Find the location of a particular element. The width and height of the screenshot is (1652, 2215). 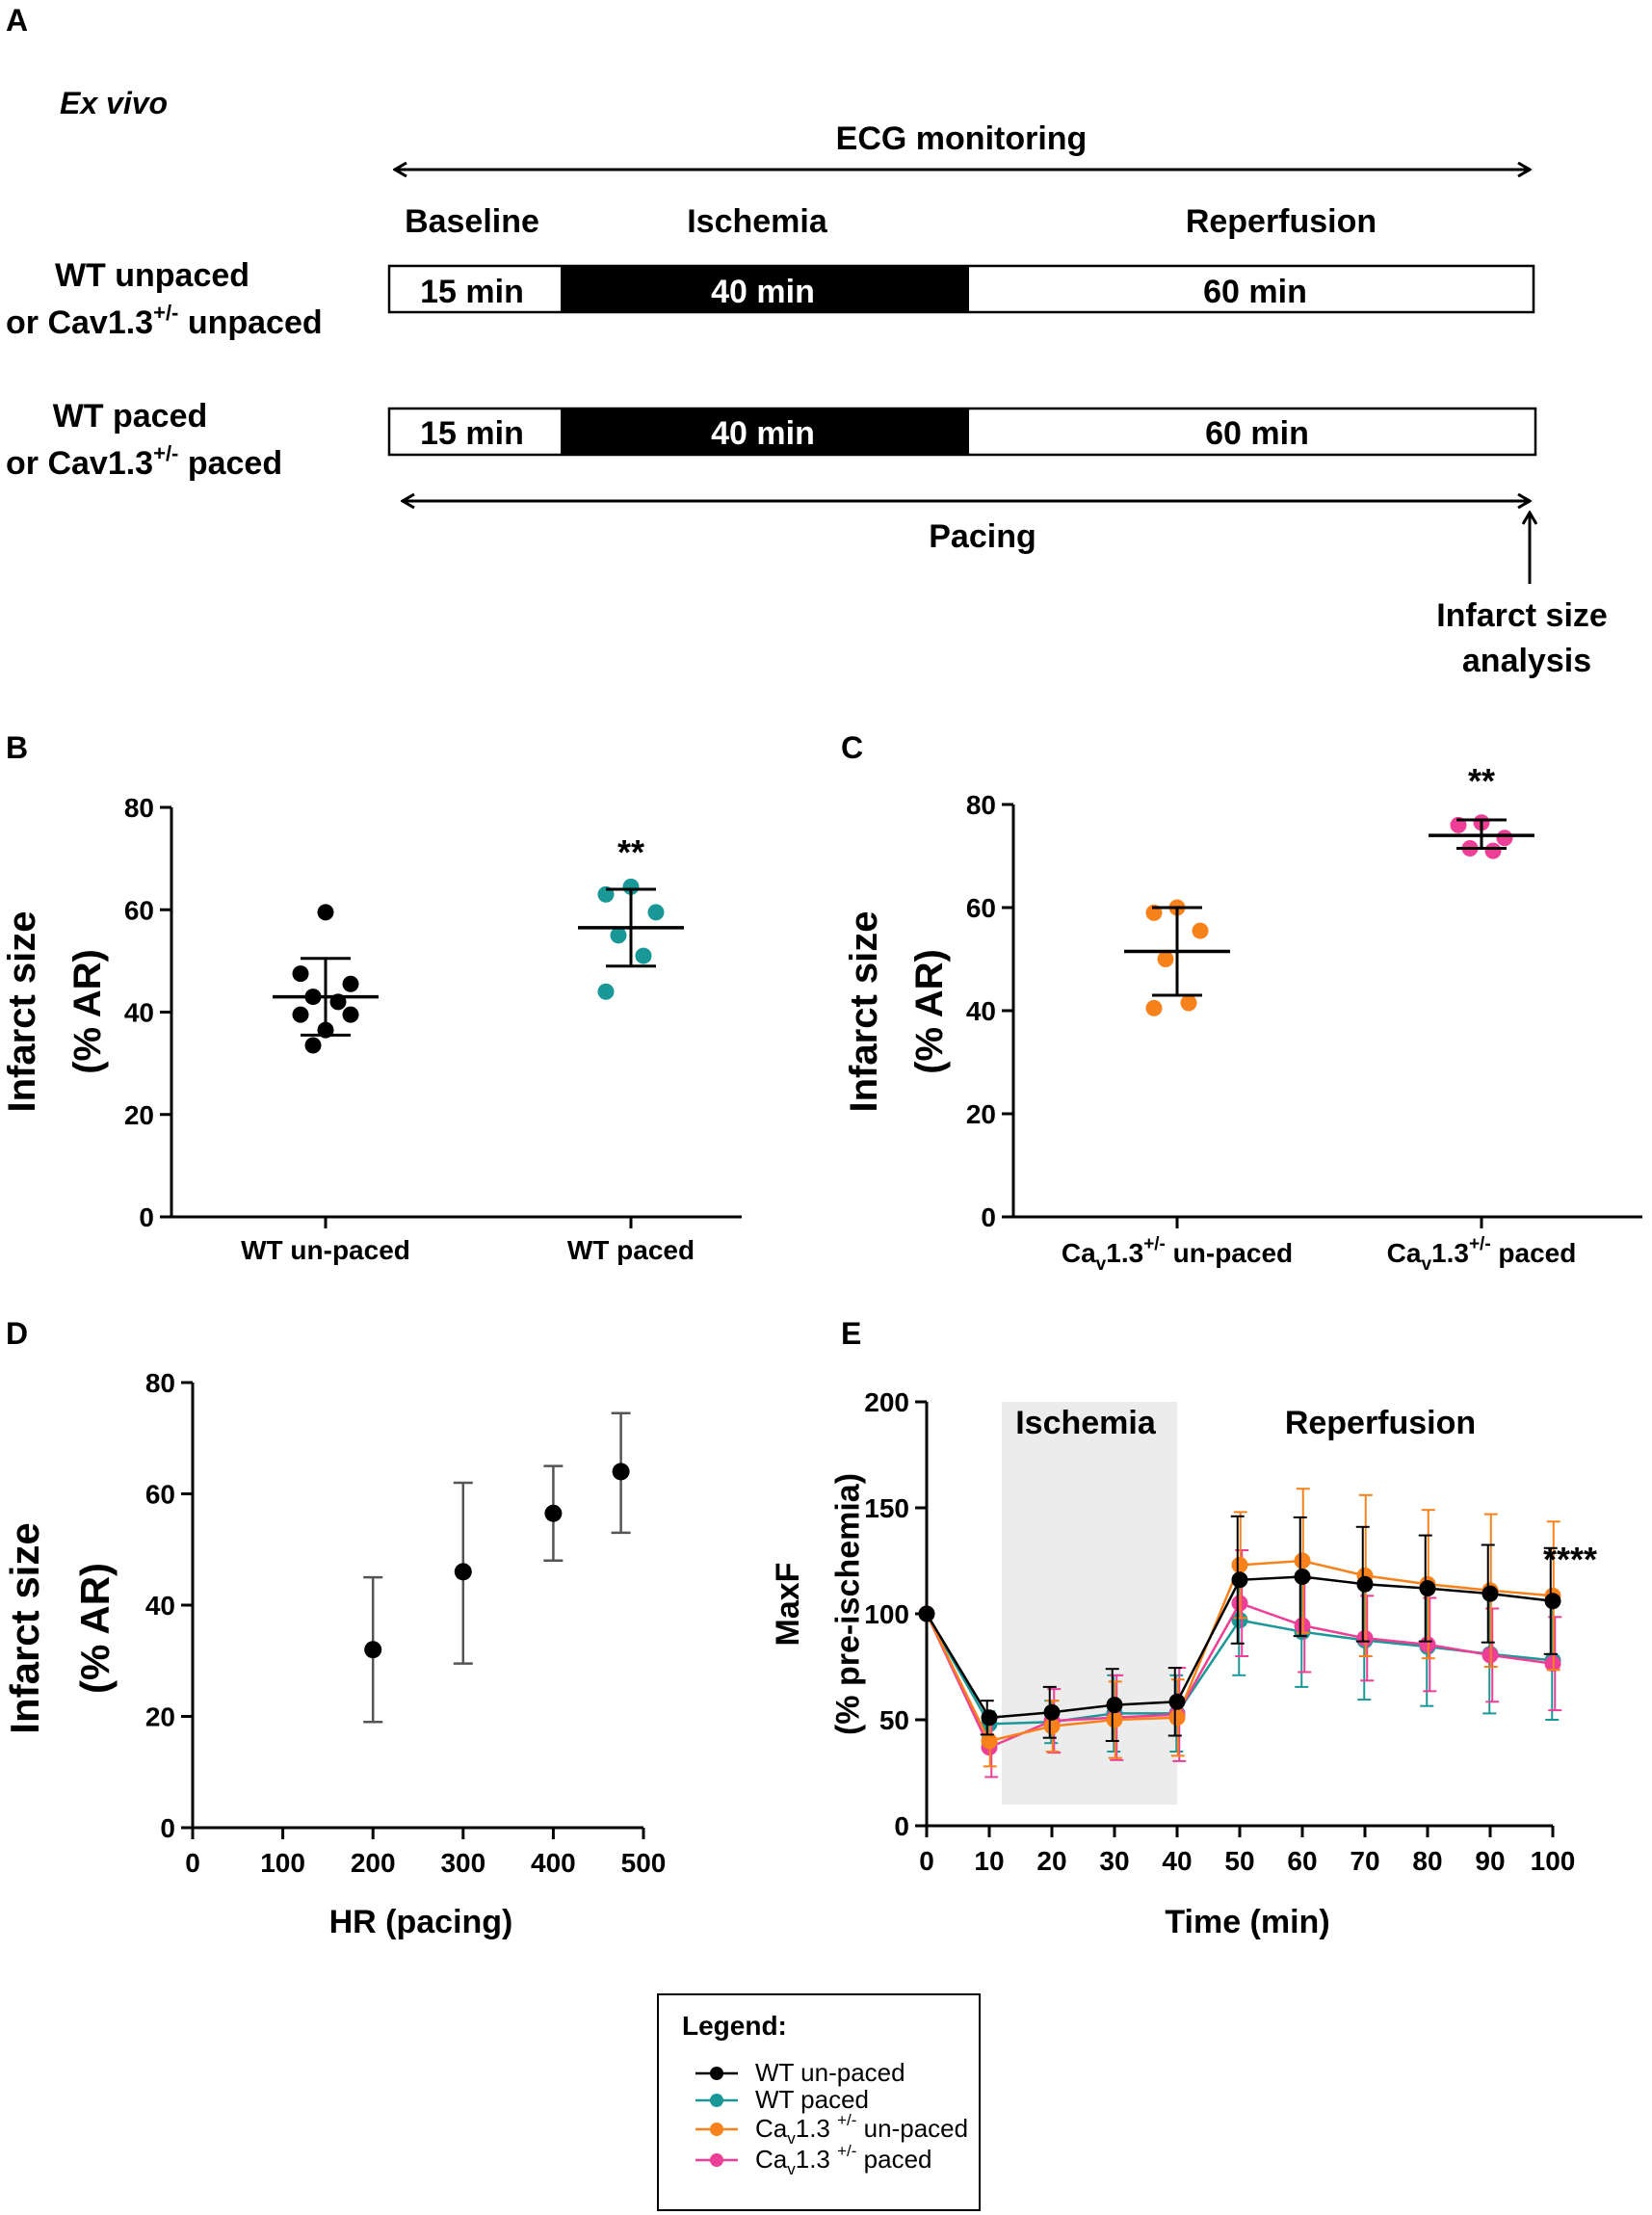

phase-ischemia: Ischemia is located at coordinates (757, 222).